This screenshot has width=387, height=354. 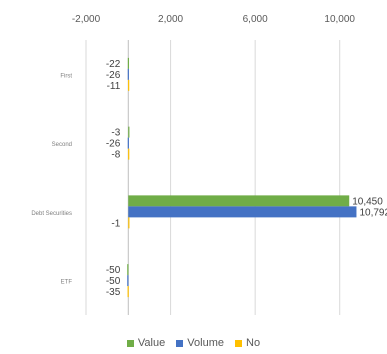 What do you see at coordinates (114, 86) in the screenshot?
I see `data-label-no-first: -11` at bounding box center [114, 86].